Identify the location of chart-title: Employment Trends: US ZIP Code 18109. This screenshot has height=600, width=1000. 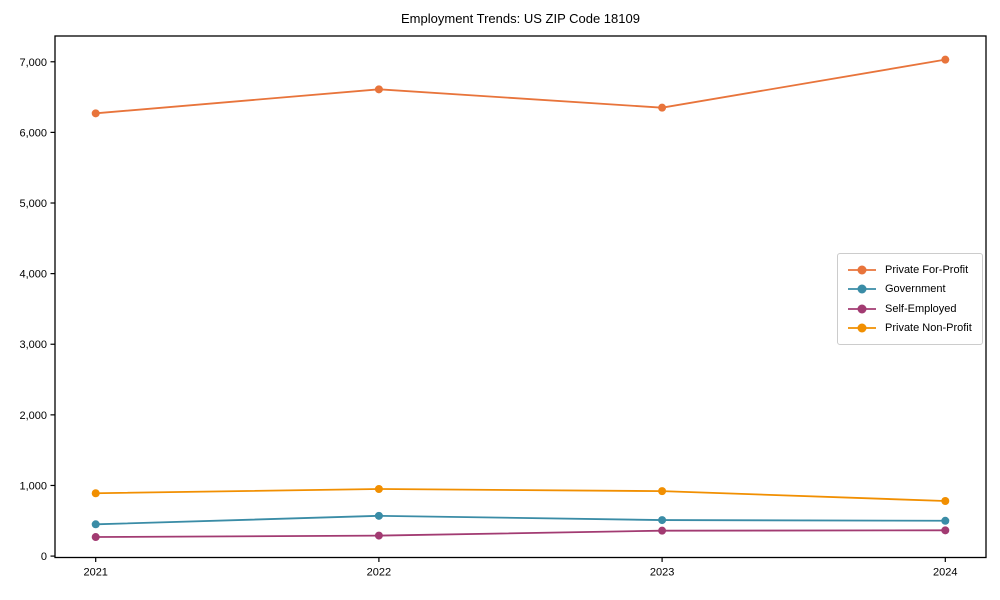
(520, 18).